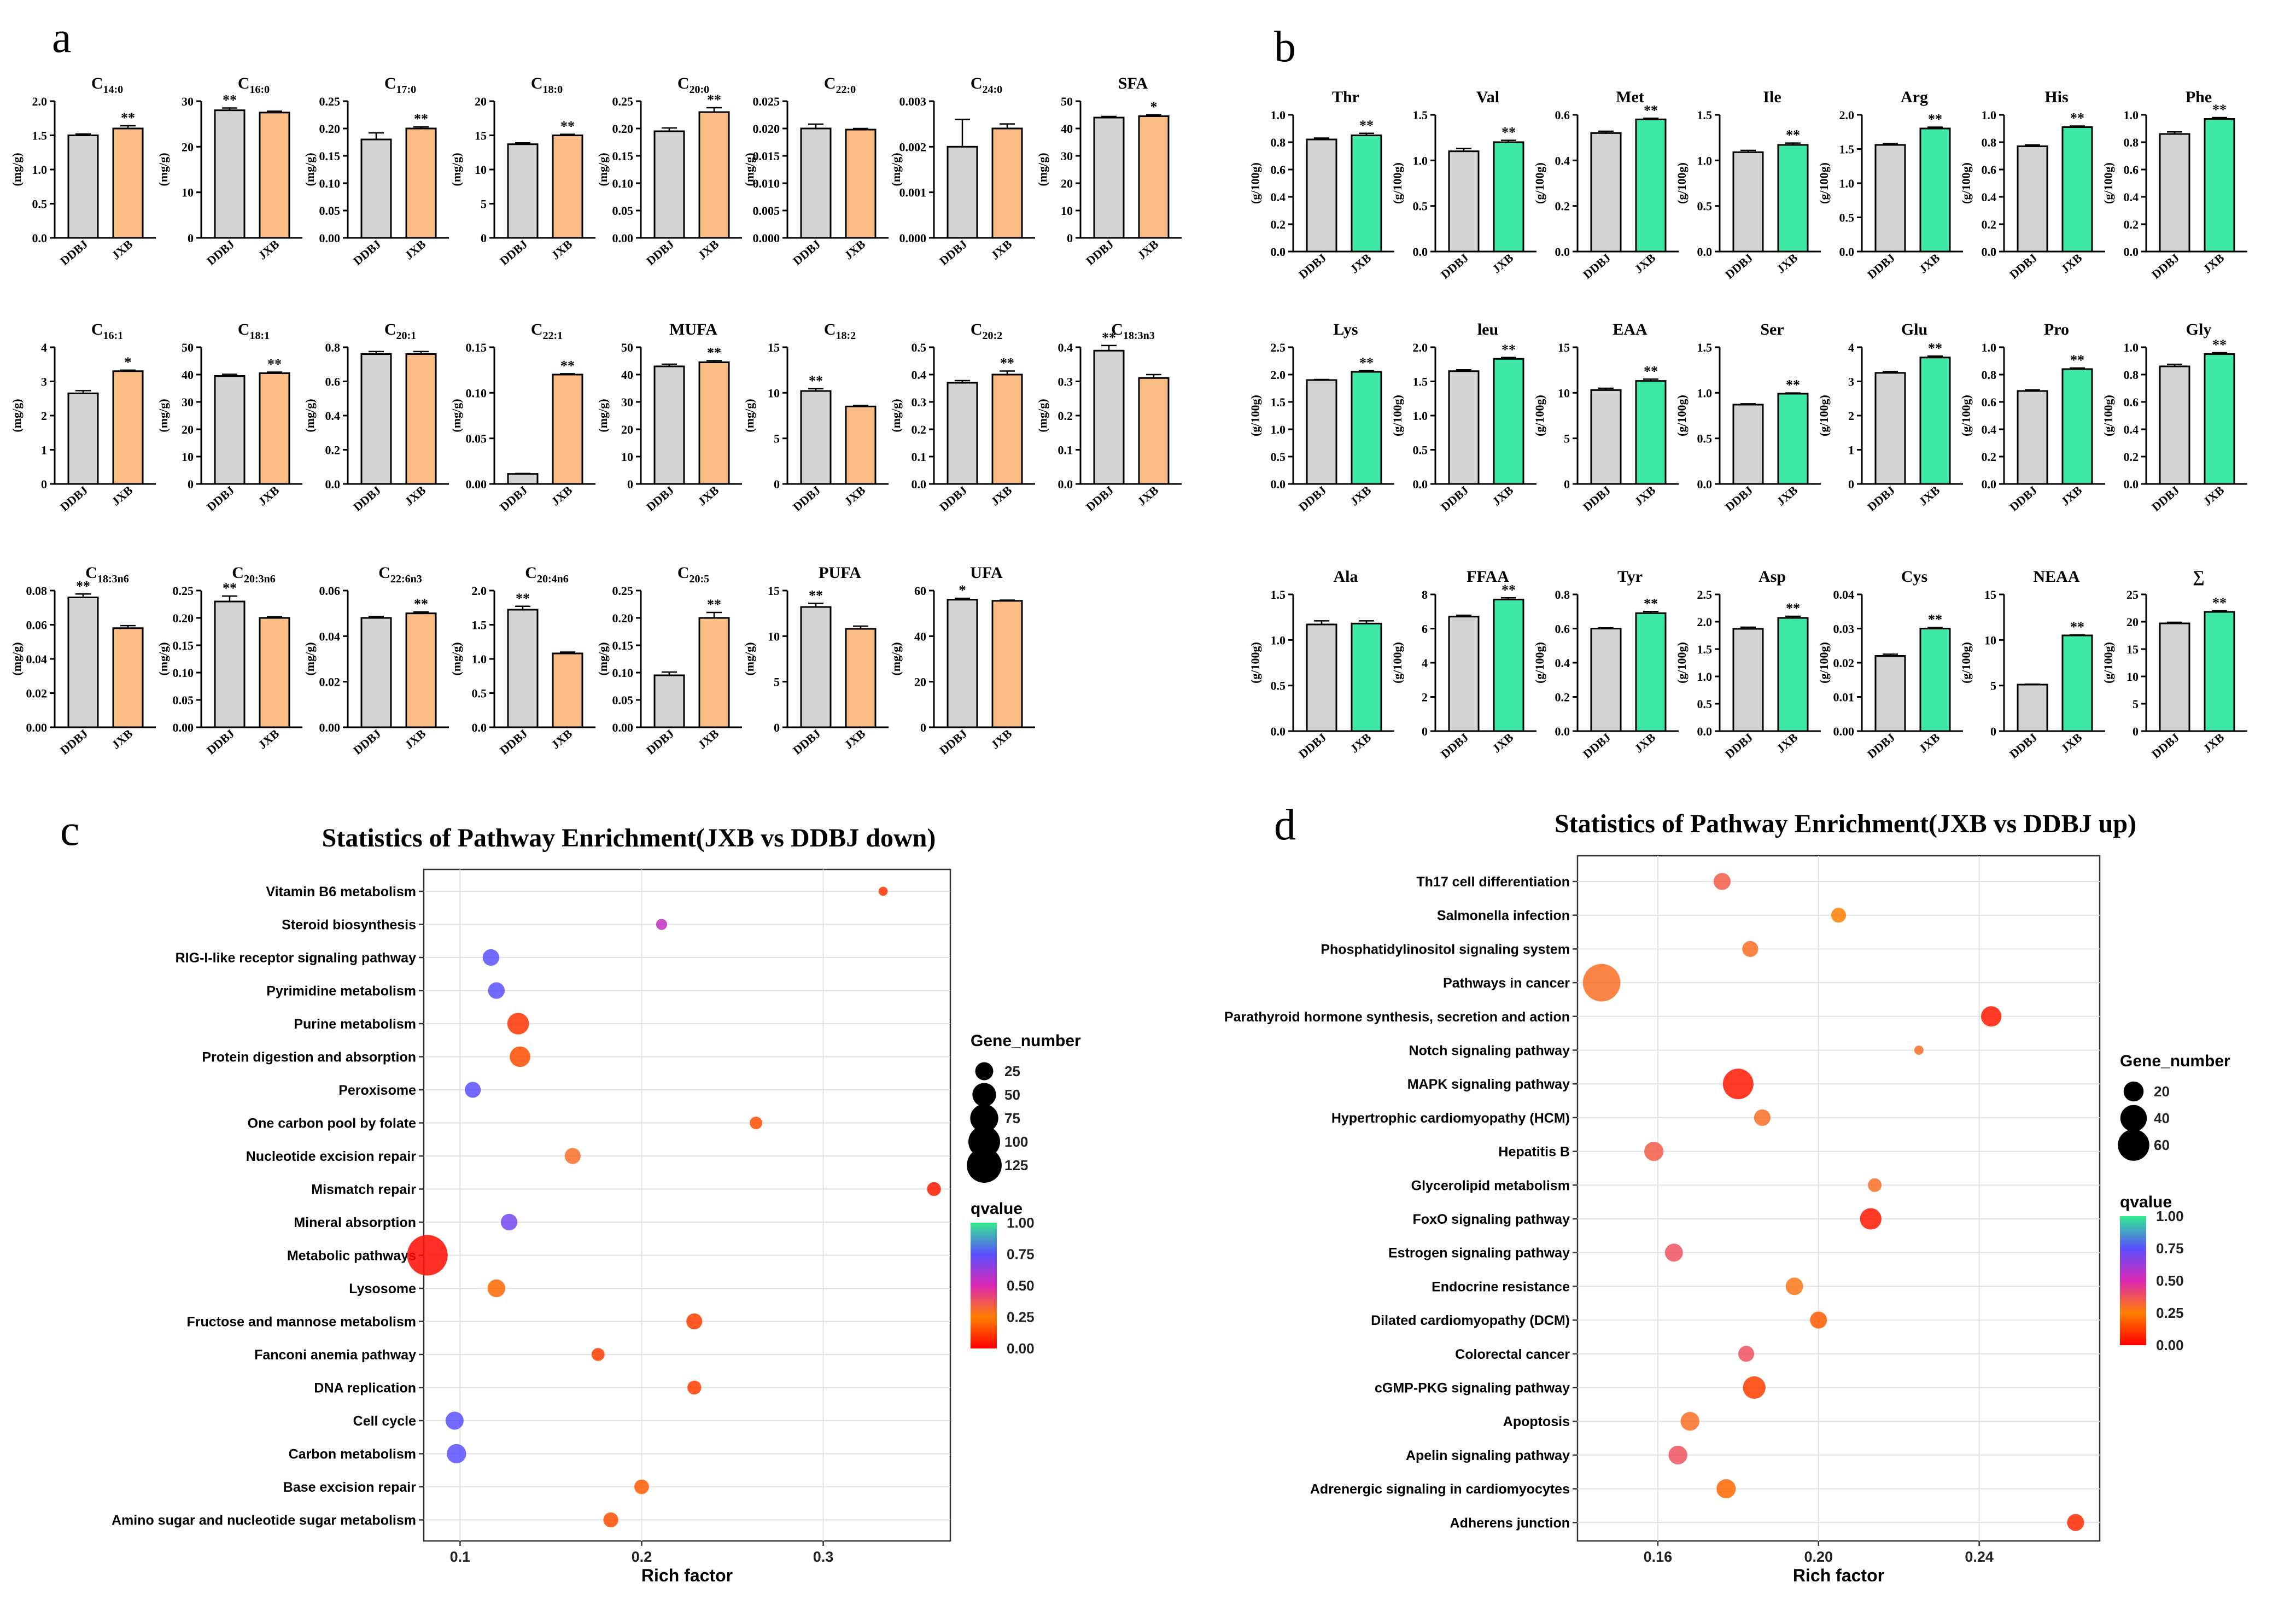 Image resolution: width=2296 pixels, height=1600 pixels. I want to click on chart-d-point, so click(1601, 983).